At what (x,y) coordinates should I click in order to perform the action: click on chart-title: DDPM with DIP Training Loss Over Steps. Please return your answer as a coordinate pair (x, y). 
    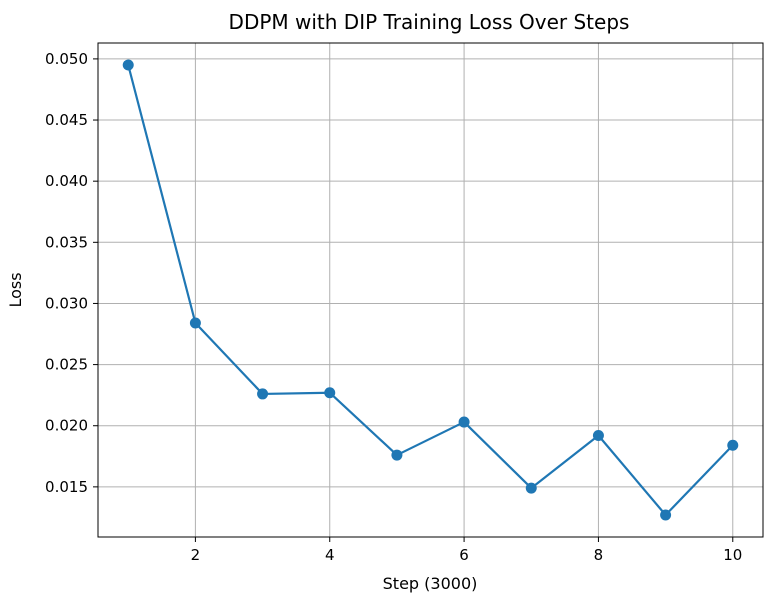
    Looking at the image, I should click on (429, 22).